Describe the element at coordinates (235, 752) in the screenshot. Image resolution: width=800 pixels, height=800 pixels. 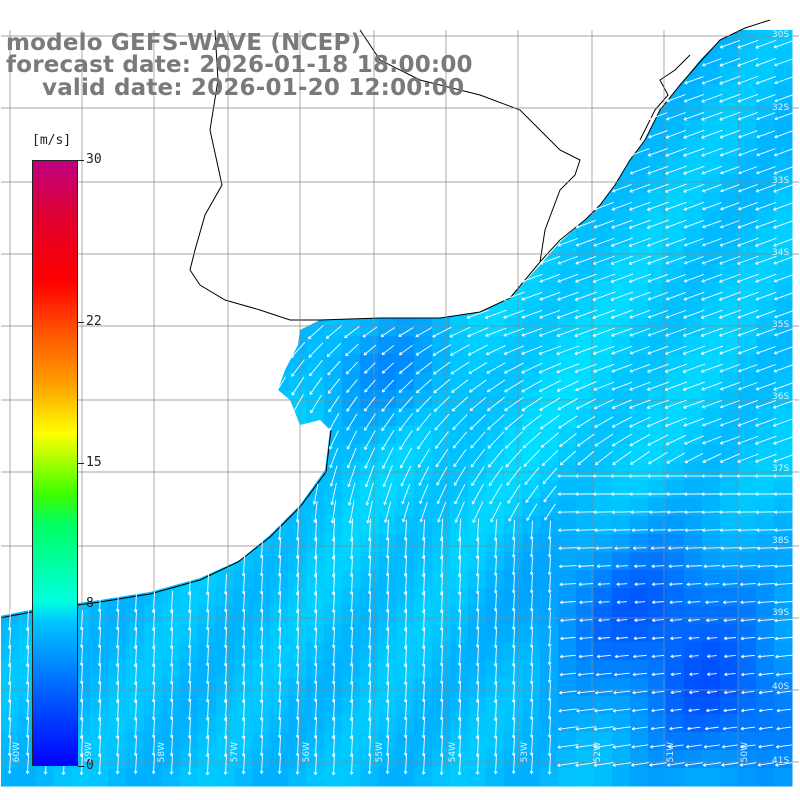
I see `lon-label: 57W` at that location.